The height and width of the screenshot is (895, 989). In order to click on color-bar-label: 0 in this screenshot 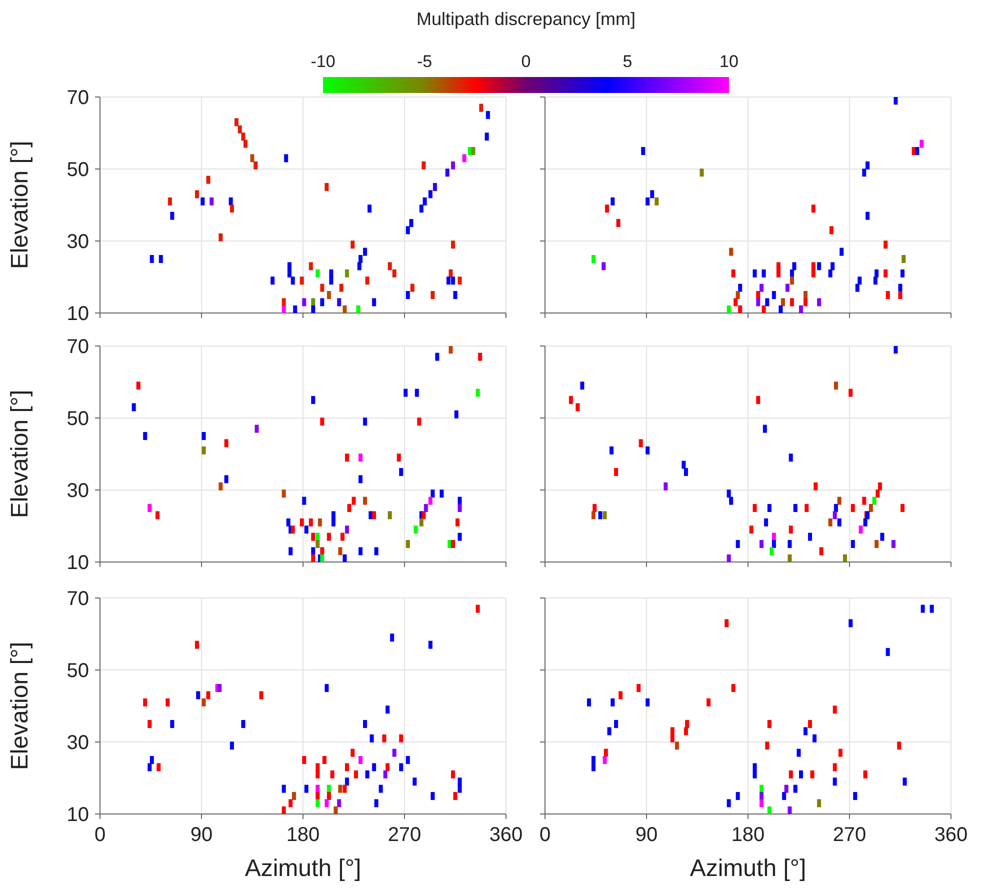, I will do `click(526, 61)`.